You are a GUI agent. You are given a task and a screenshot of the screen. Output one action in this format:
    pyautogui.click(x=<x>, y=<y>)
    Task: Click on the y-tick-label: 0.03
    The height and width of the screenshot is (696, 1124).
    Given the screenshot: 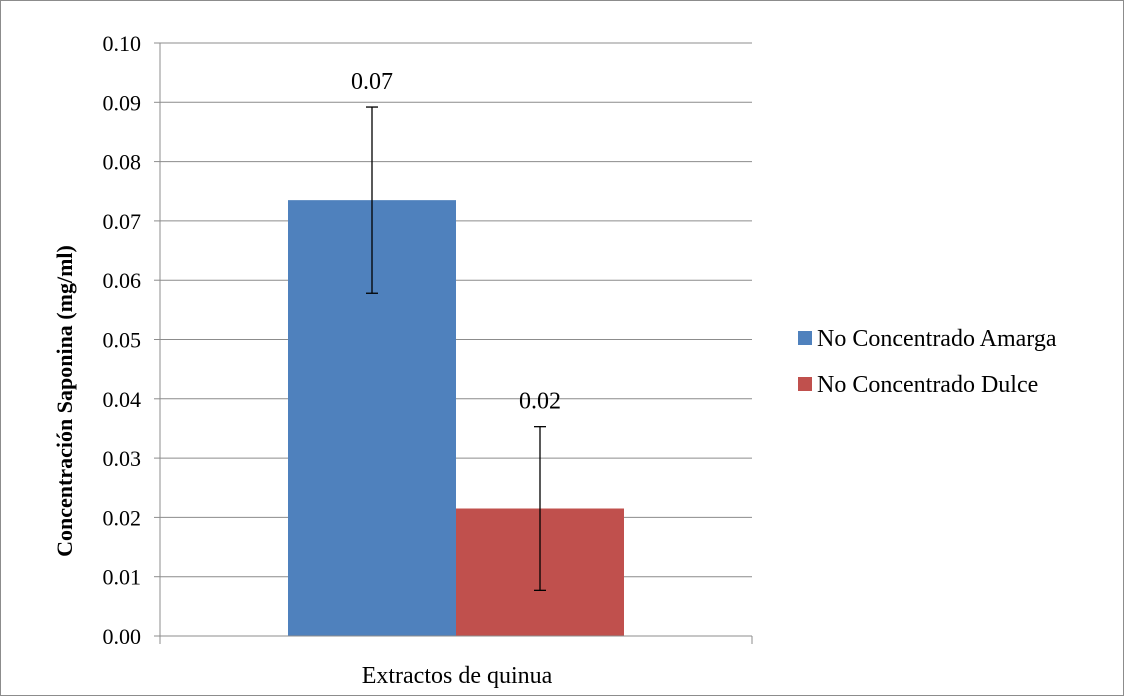 What is the action you would take?
    pyautogui.click(x=122, y=458)
    